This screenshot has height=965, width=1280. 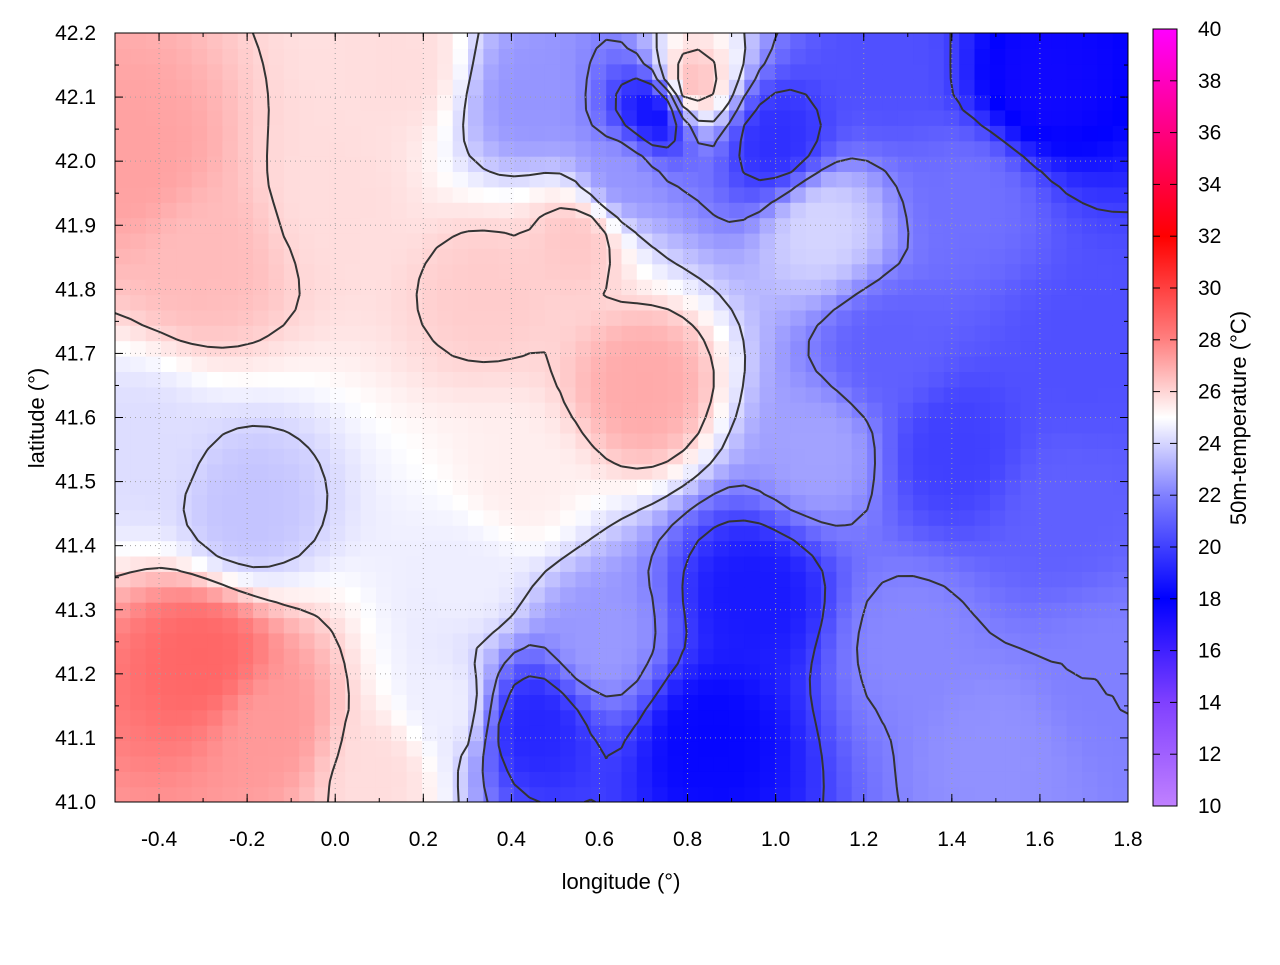 What do you see at coordinates (1039, 839) in the screenshot?
I see `x-tick-label: 1.6` at bounding box center [1039, 839].